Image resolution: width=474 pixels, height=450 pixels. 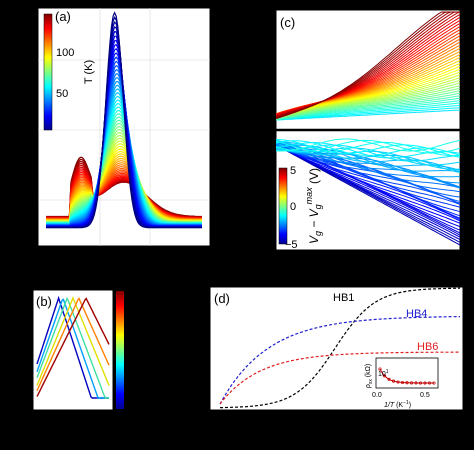 What do you see at coordinates (89, 72) in the screenshot?
I see `panel-a-colorbar-label: T (K)` at bounding box center [89, 72].